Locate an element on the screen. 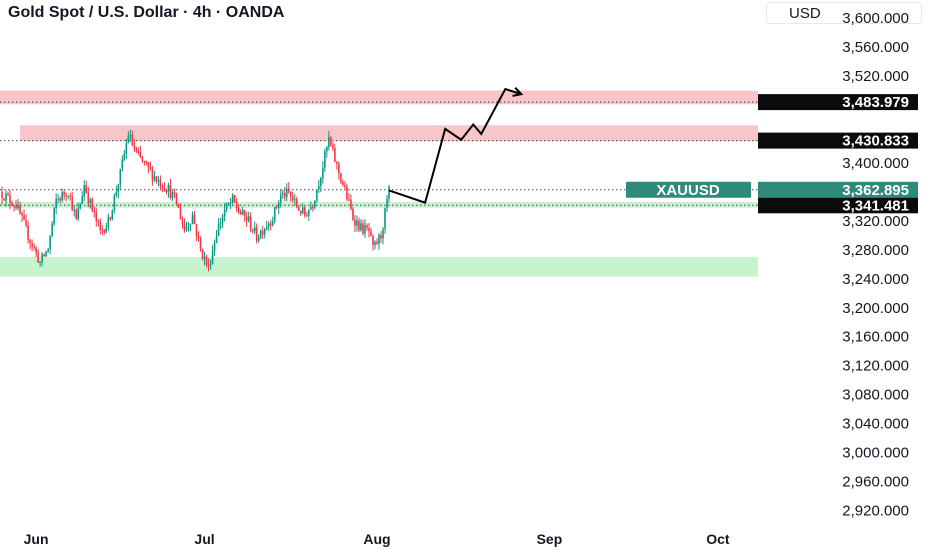 The height and width of the screenshot is (550, 932). projection-path is located at coordinates (455, 146).